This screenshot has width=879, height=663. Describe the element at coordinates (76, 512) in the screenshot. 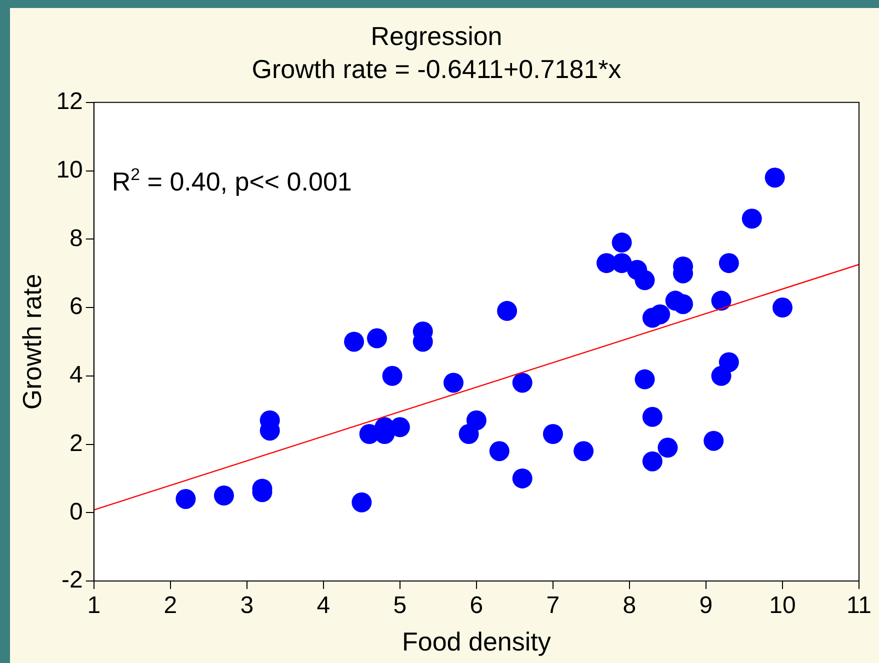

I see `y-tick-label: 0` at that location.